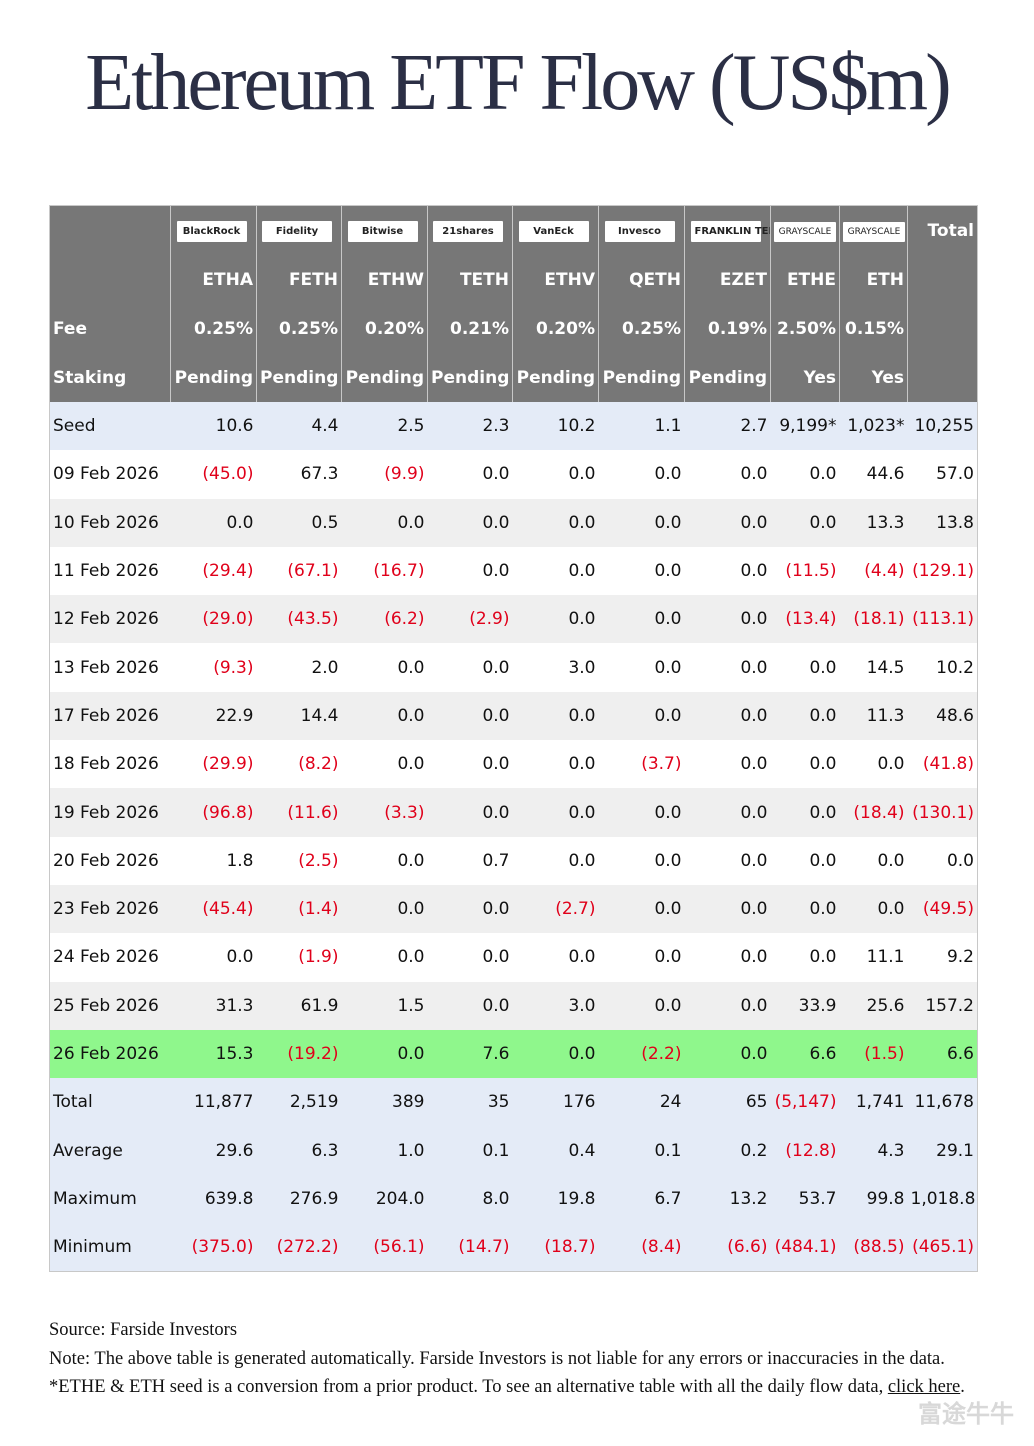  What do you see at coordinates (518, 83) in the screenshot?
I see `title: Ethereum ETF Flow (US$m)` at bounding box center [518, 83].